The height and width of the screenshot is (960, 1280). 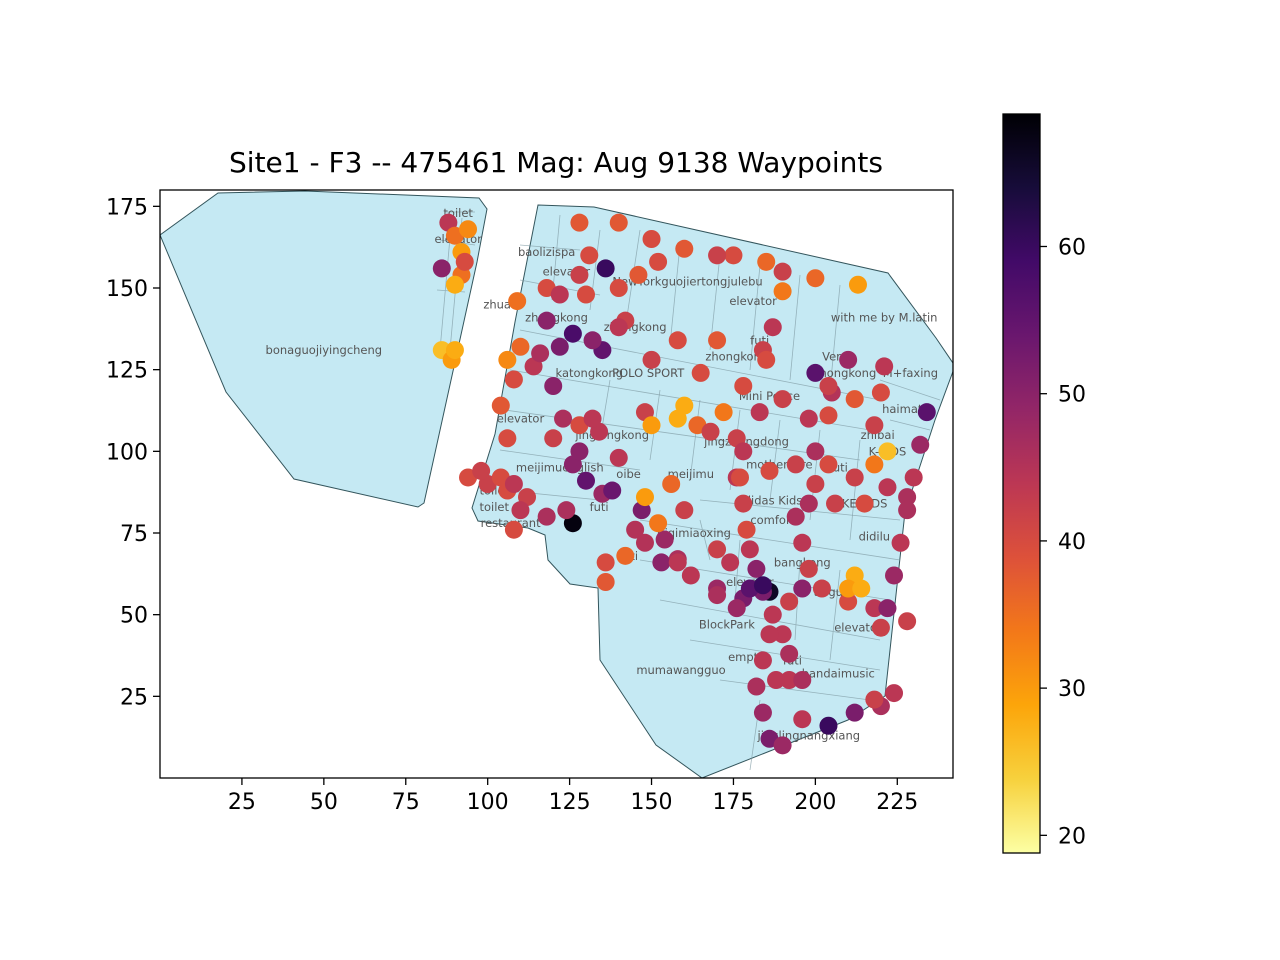 I want to click on shop-label: katongkong, so click(x=590, y=373).